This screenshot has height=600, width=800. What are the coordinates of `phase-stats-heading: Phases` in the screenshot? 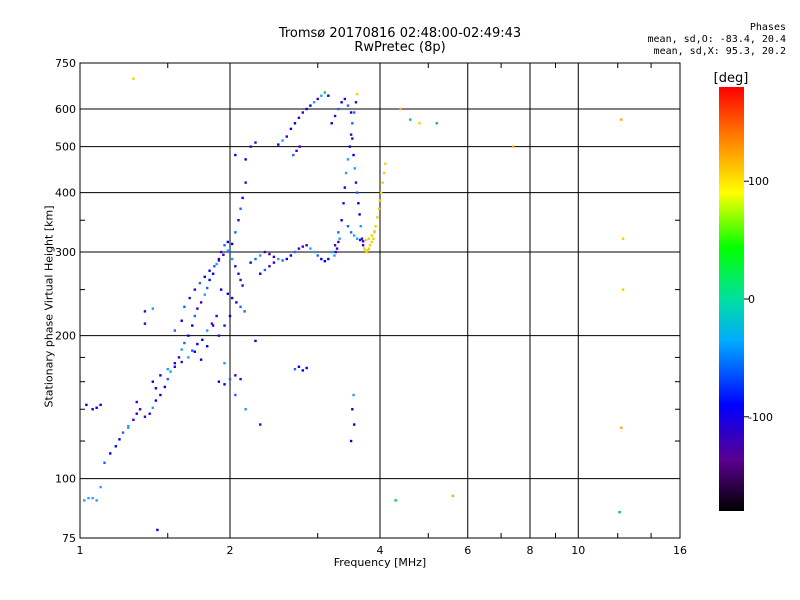 It's located at (767, 27).